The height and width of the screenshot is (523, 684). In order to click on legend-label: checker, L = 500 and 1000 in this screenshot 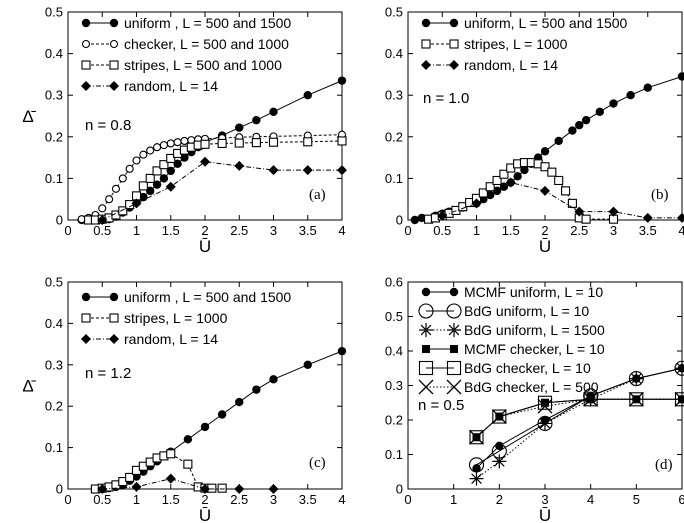, I will do `click(206, 44)`.